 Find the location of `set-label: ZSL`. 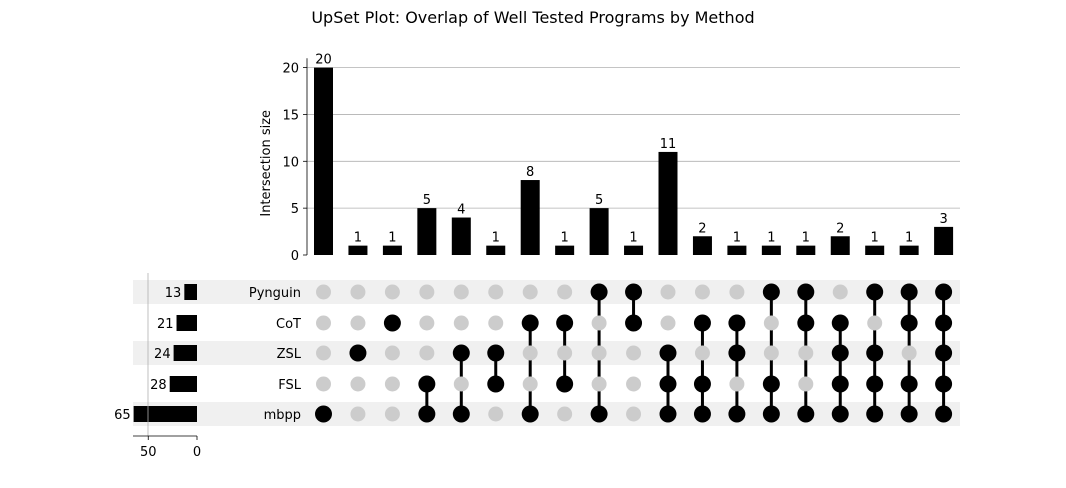

set-label: ZSL is located at coordinates (289, 354).